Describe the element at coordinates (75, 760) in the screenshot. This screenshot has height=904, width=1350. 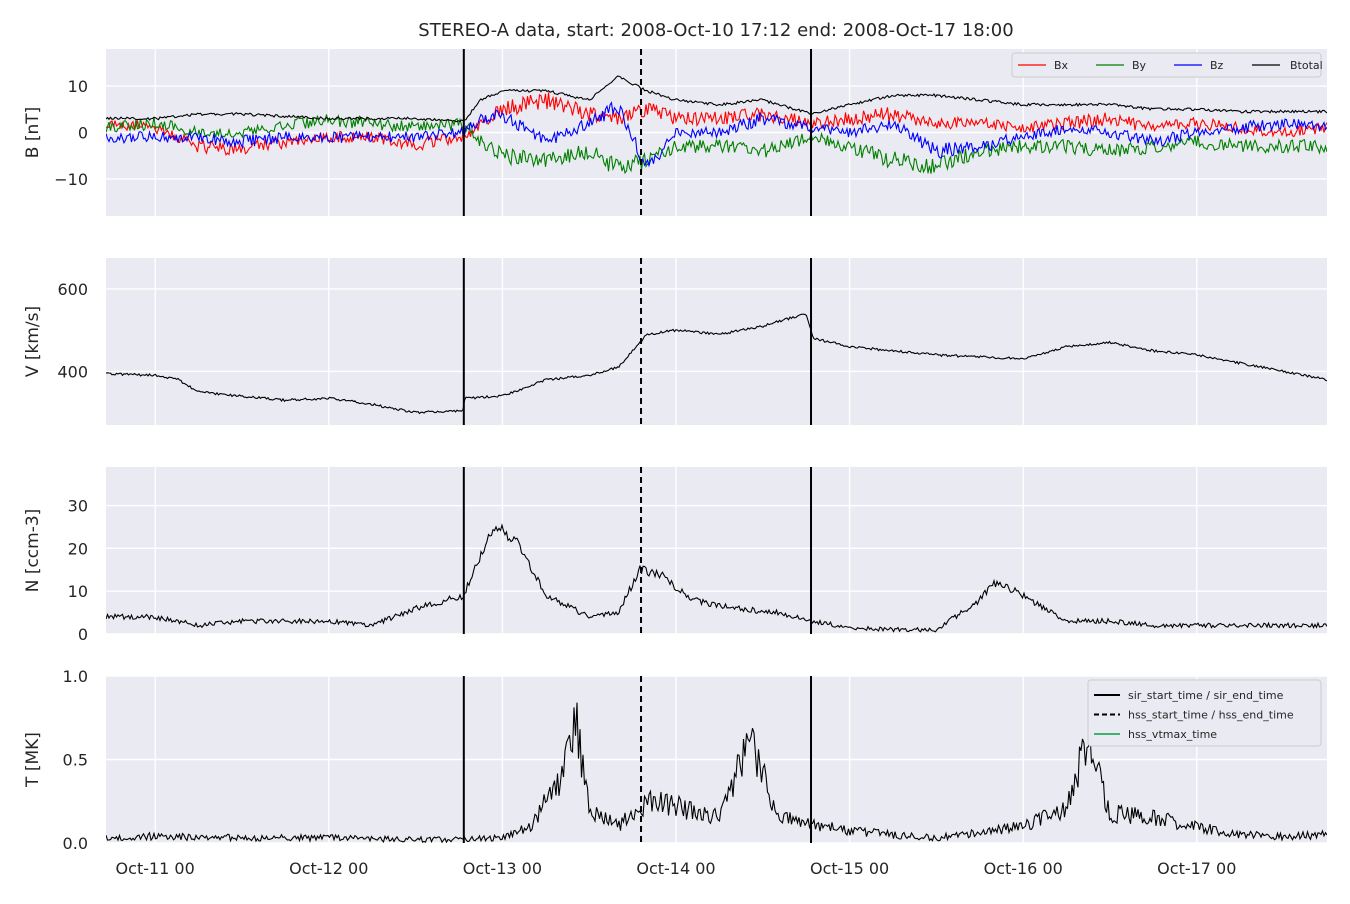
I see `y-tick-label: 0.5` at that location.